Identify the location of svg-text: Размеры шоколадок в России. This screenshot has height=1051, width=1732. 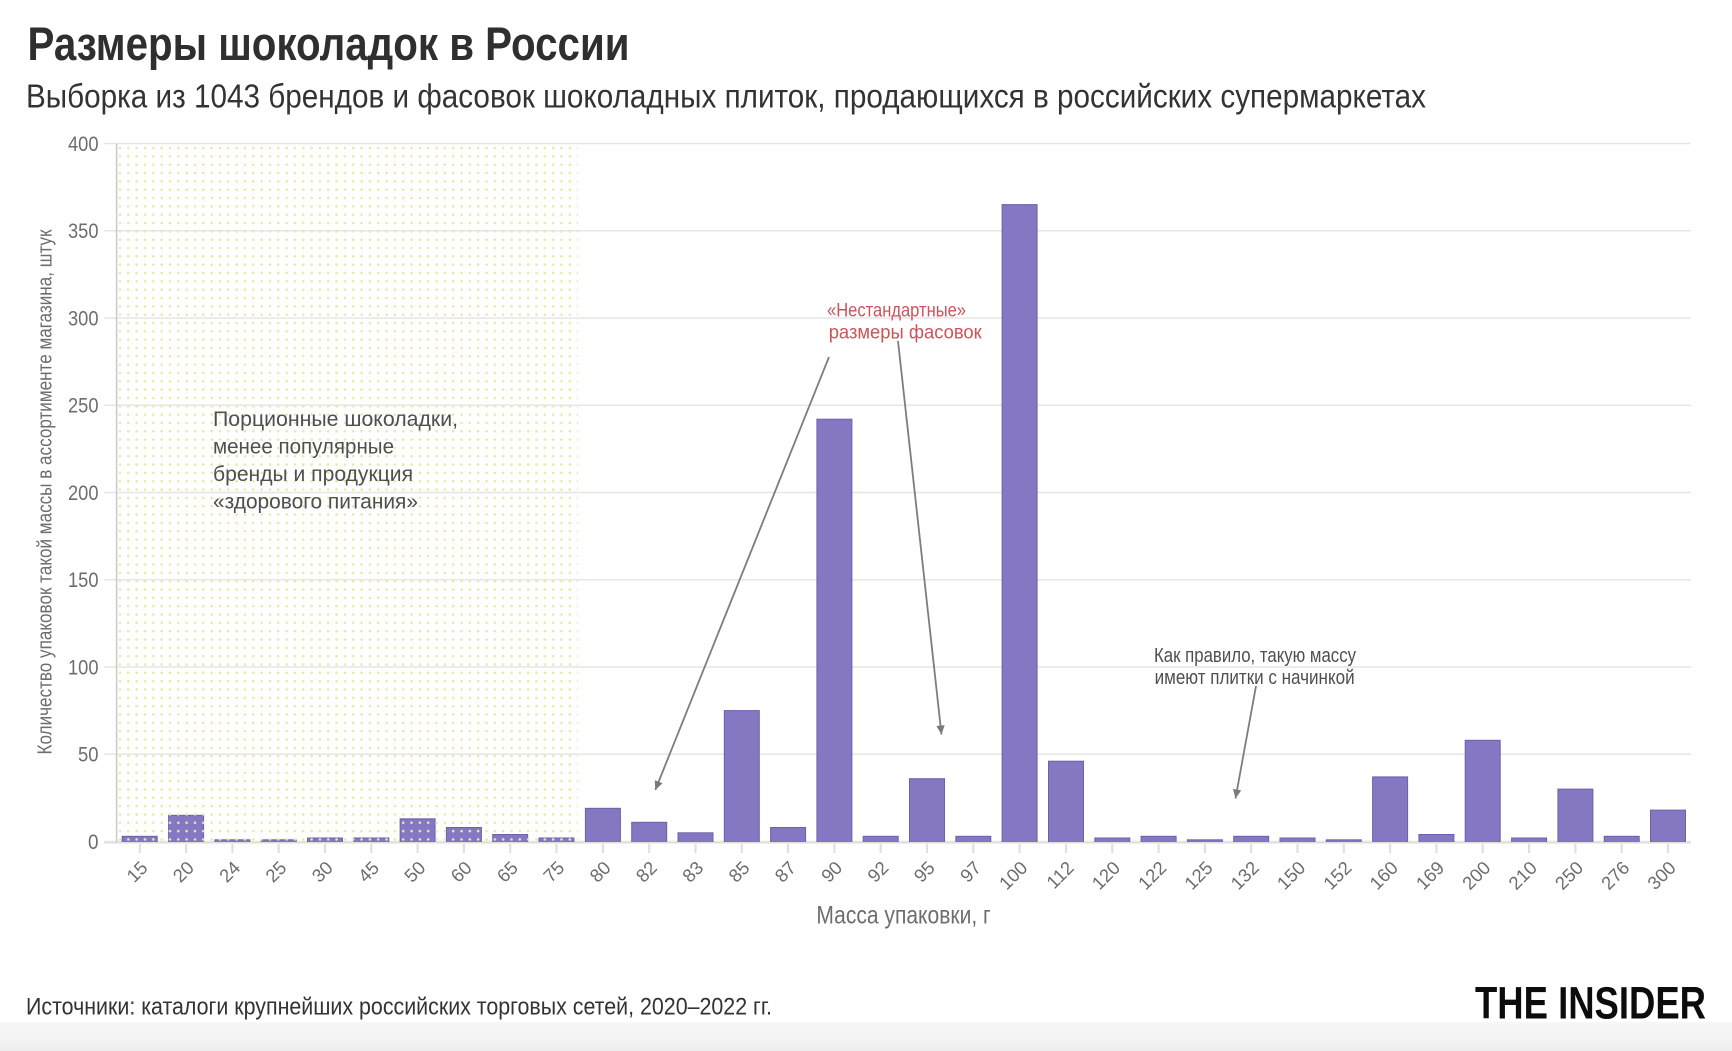
(329, 43).